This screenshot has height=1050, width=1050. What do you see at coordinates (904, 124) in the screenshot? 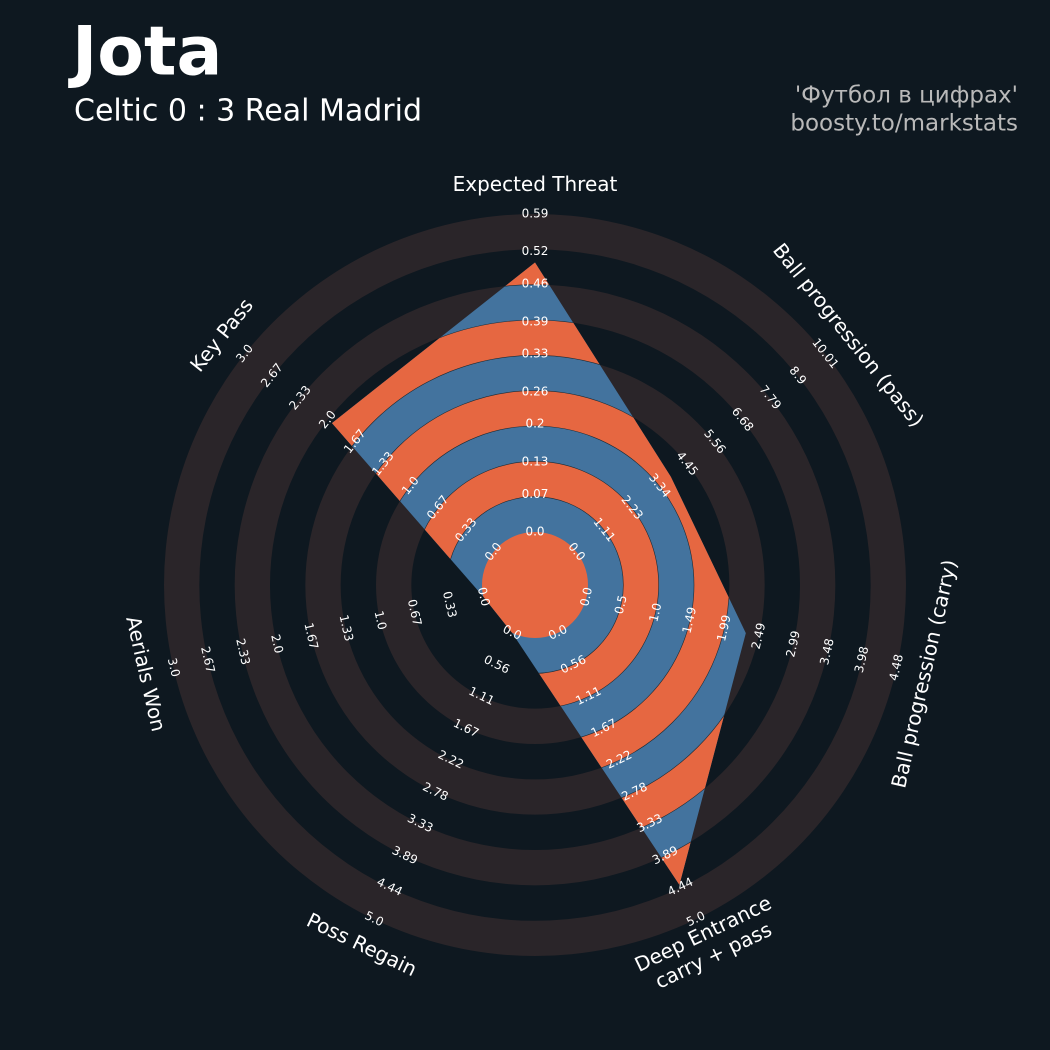
I see `credit: boosty.to/markstats` at bounding box center [904, 124].